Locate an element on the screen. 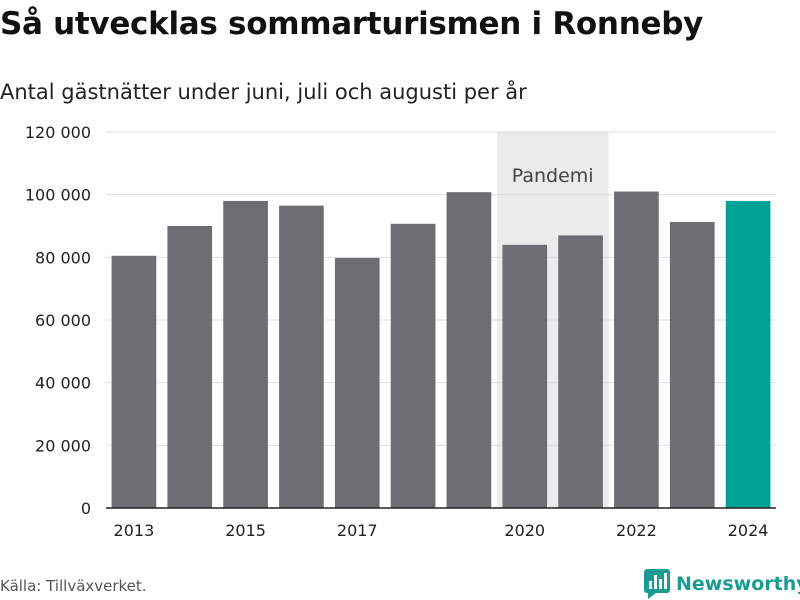  y-tick-label: 100 000 is located at coordinates (58, 195).